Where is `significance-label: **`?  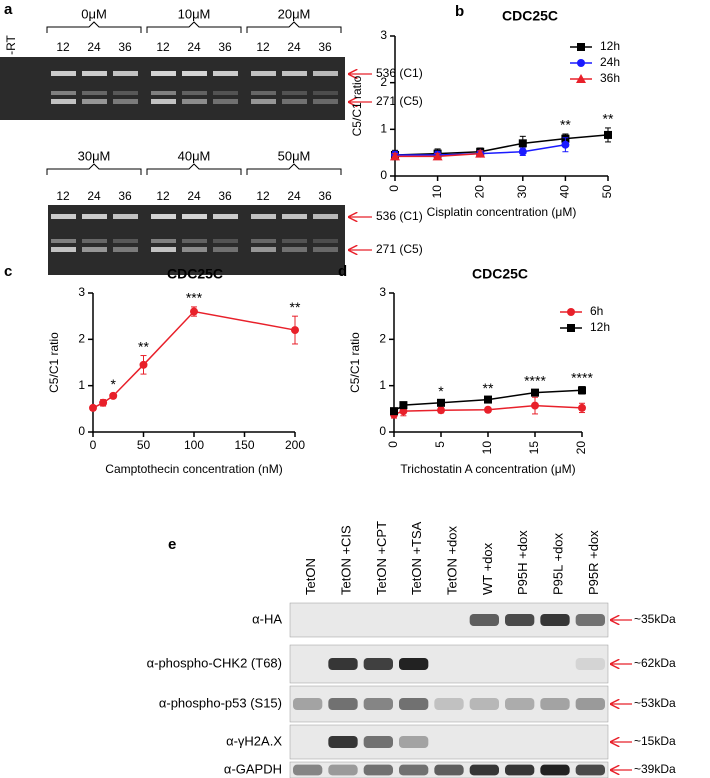 significance-label: ** is located at coordinates (488, 388).